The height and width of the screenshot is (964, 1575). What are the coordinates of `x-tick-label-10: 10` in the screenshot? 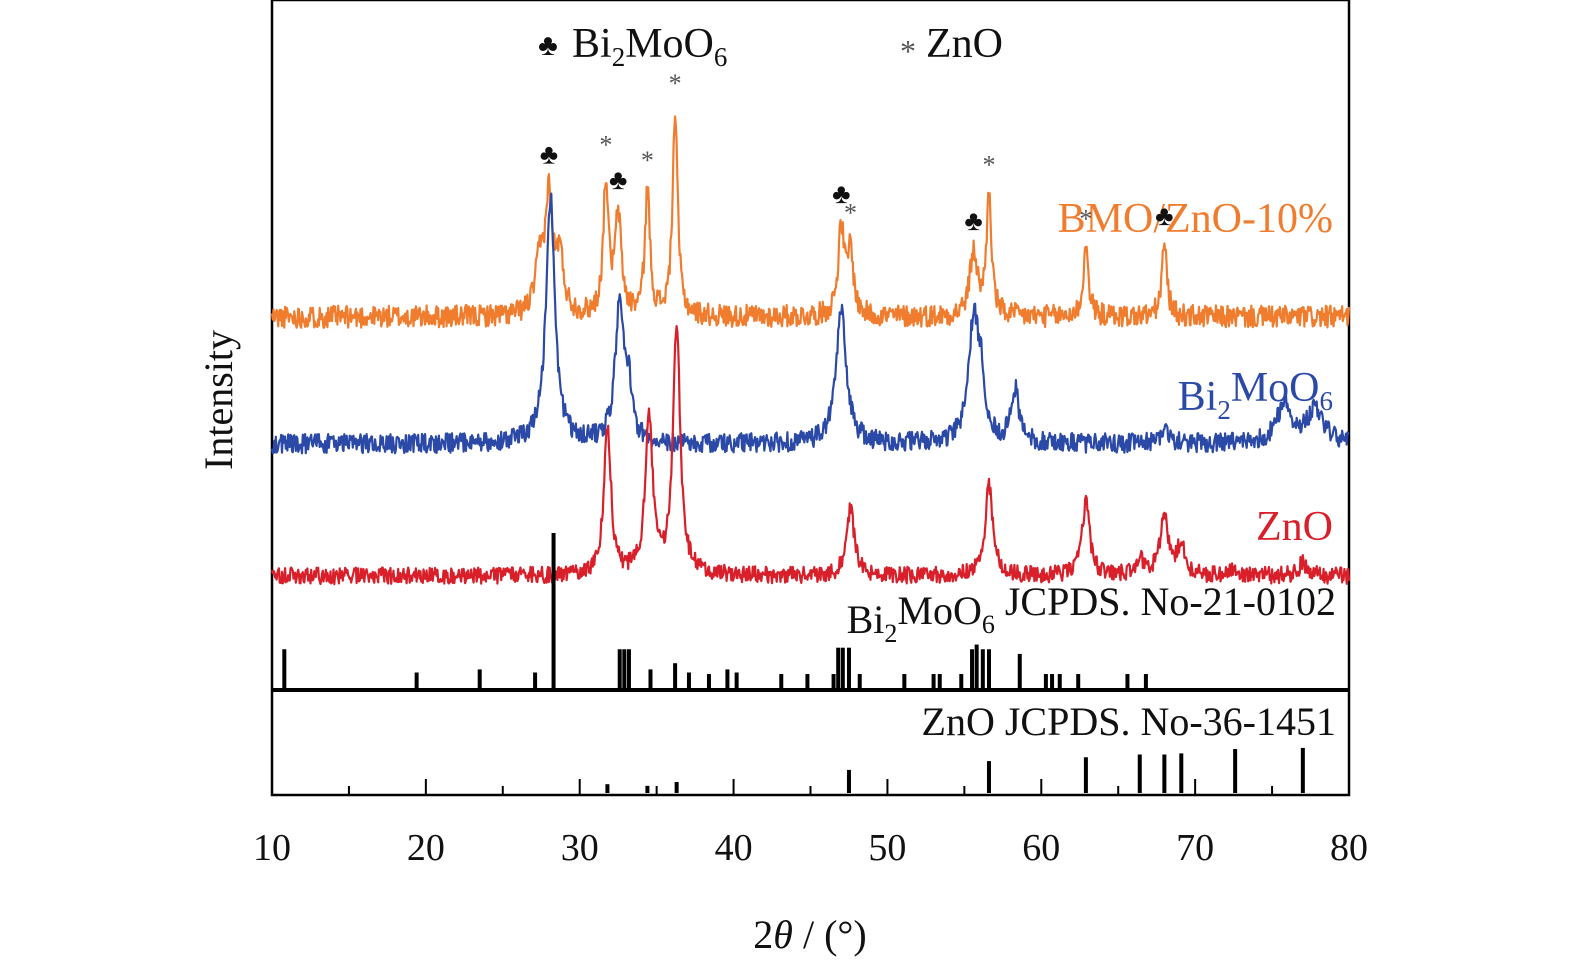 It's located at (272, 848).